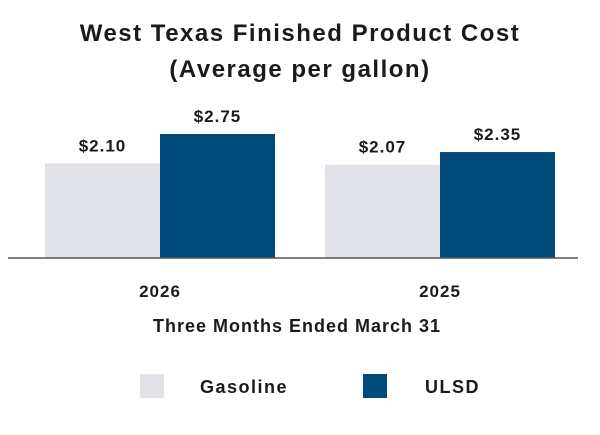 The height and width of the screenshot is (435, 600). What do you see at coordinates (452, 387) in the screenshot?
I see `legend-label-ulsd: ULSD` at bounding box center [452, 387].